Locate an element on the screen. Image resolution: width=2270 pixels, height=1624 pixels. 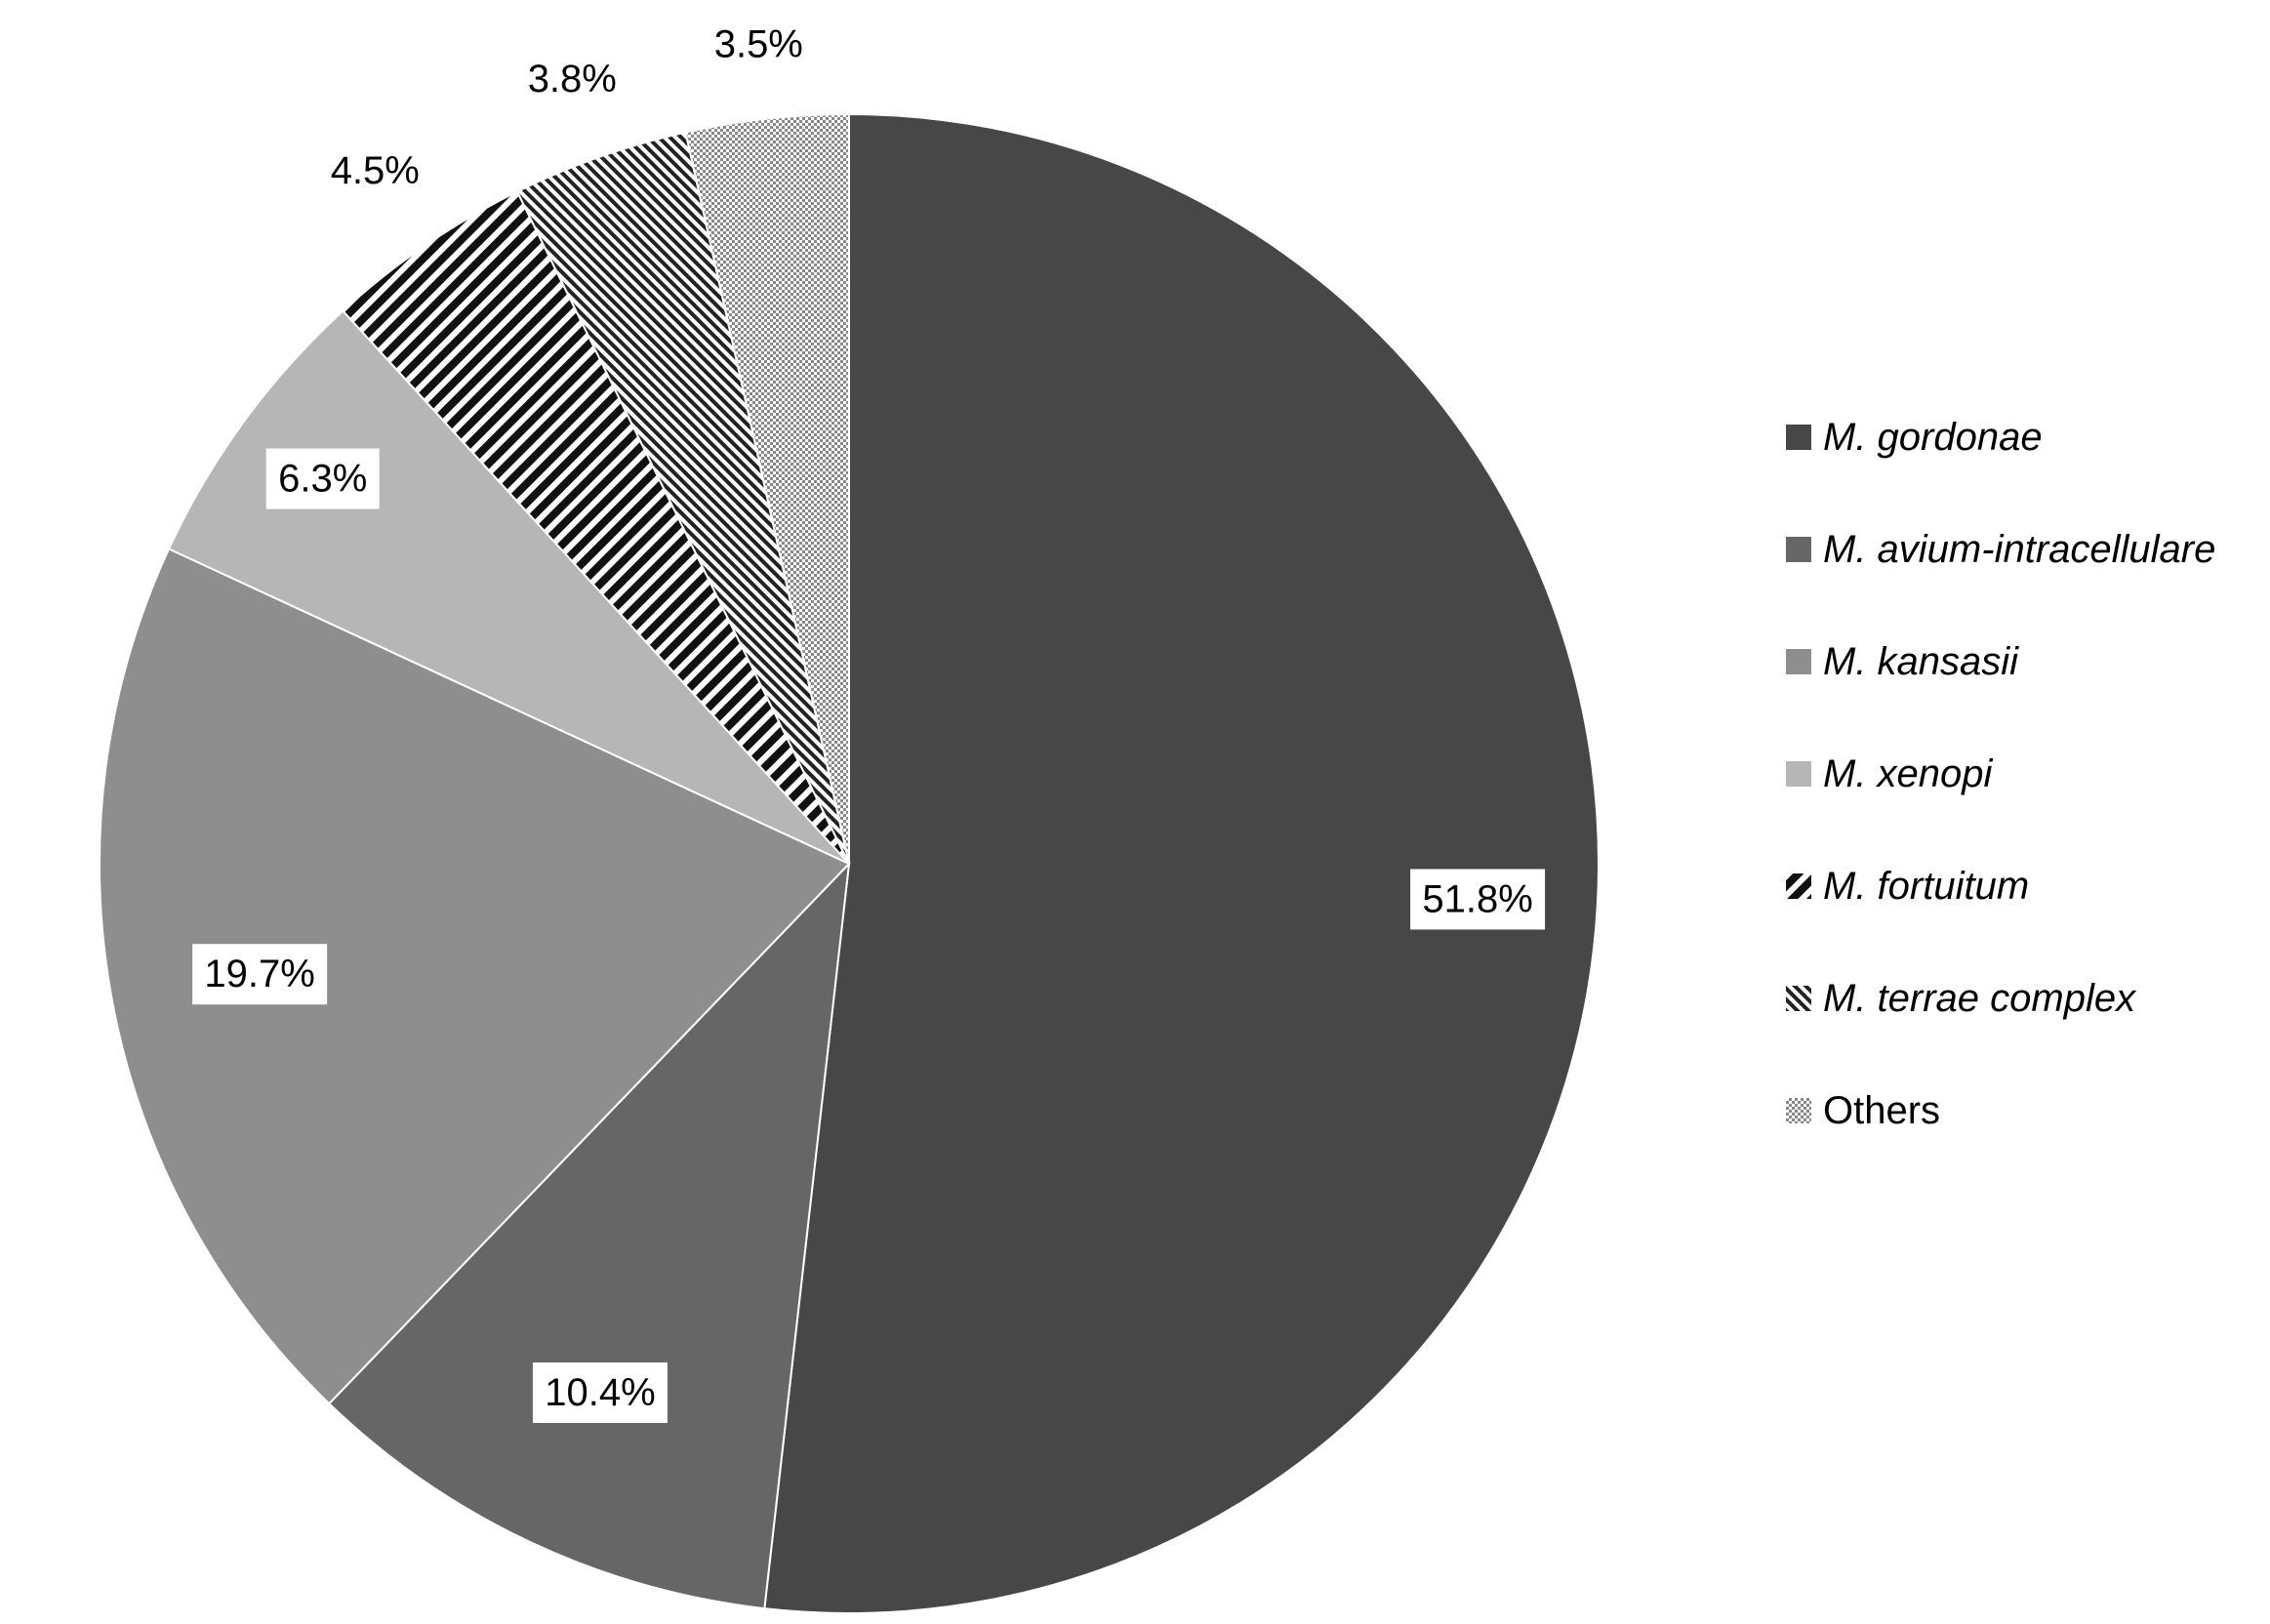
legend-label-m-terrae-complex: M. terrae complex is located at coordinates (1980, 998).